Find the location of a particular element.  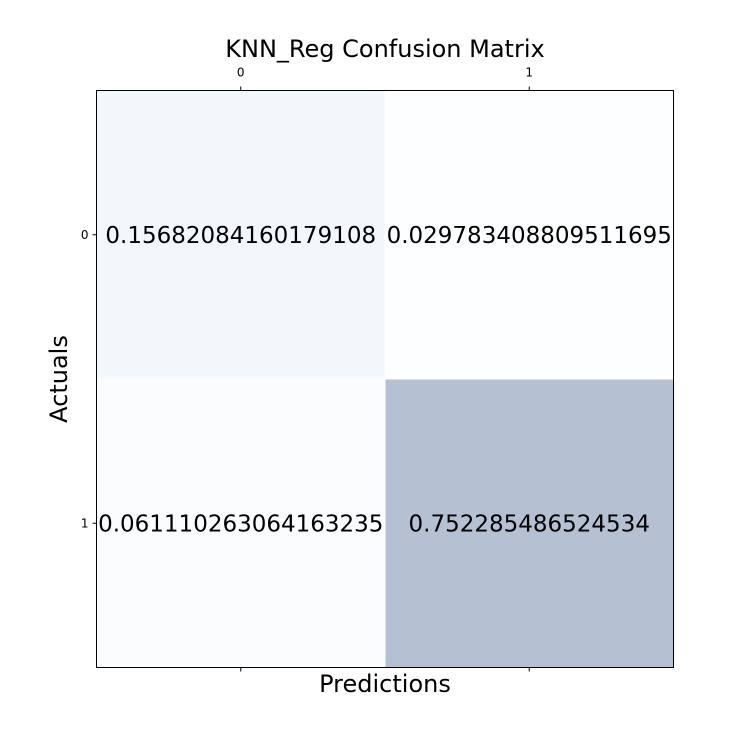

cell-value-label-0-1: 0.029783408809511695 is located at coordinates (529, 236).